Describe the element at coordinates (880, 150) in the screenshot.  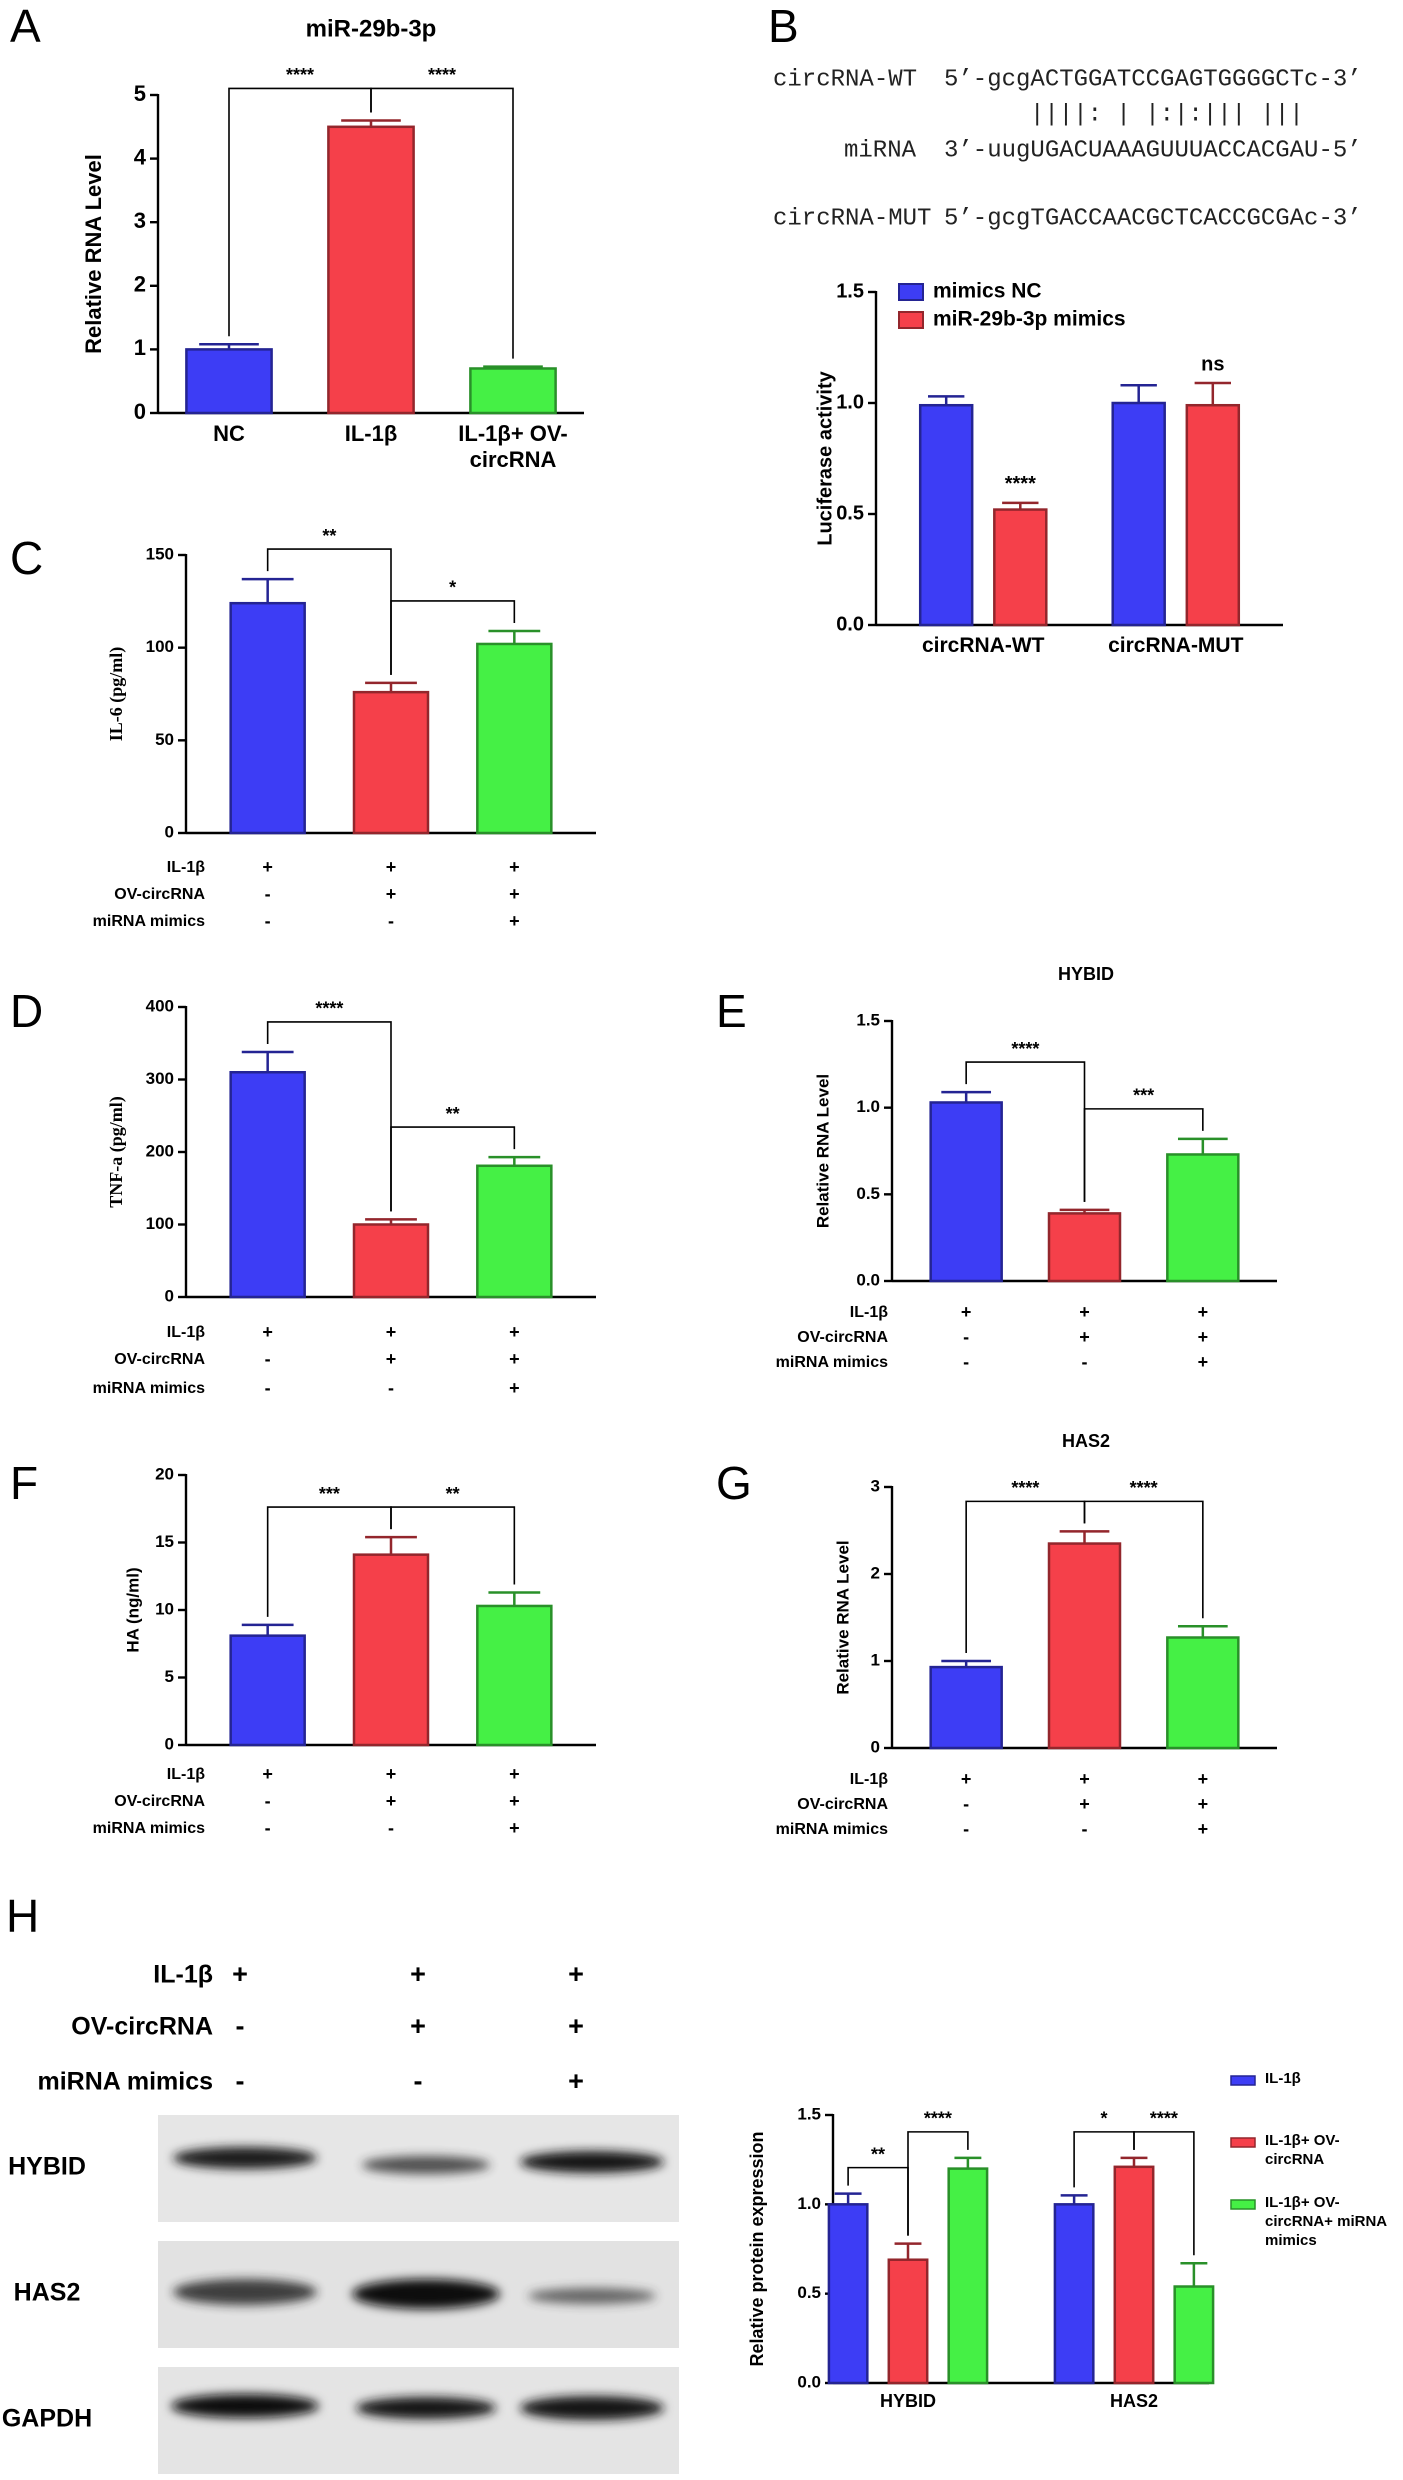
I see `seq-label: miRNA` at that location.